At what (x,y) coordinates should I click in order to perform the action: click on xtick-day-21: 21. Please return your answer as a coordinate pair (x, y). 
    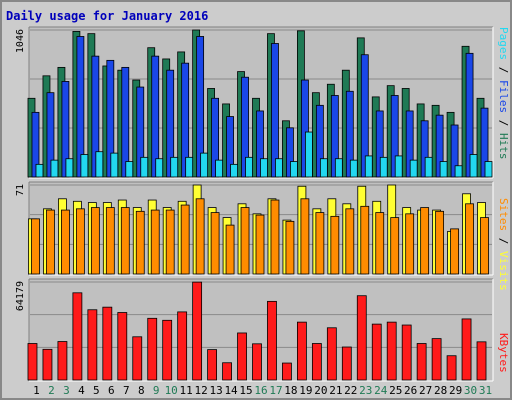
    Looking at the image, I should click on (335, 390).